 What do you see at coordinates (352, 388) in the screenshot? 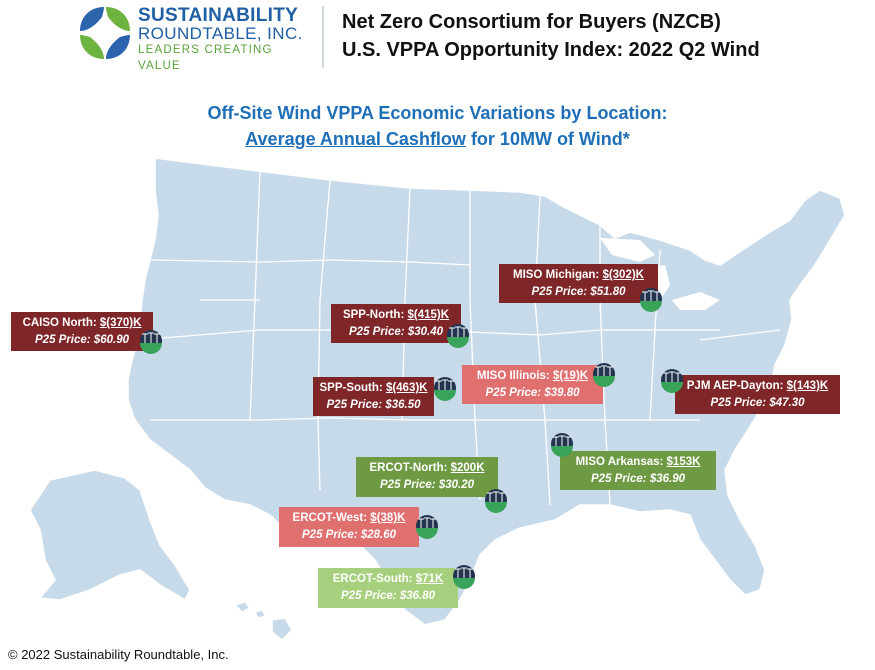
I see `location-name: SPP-South:` at bounding box center [352, 388].